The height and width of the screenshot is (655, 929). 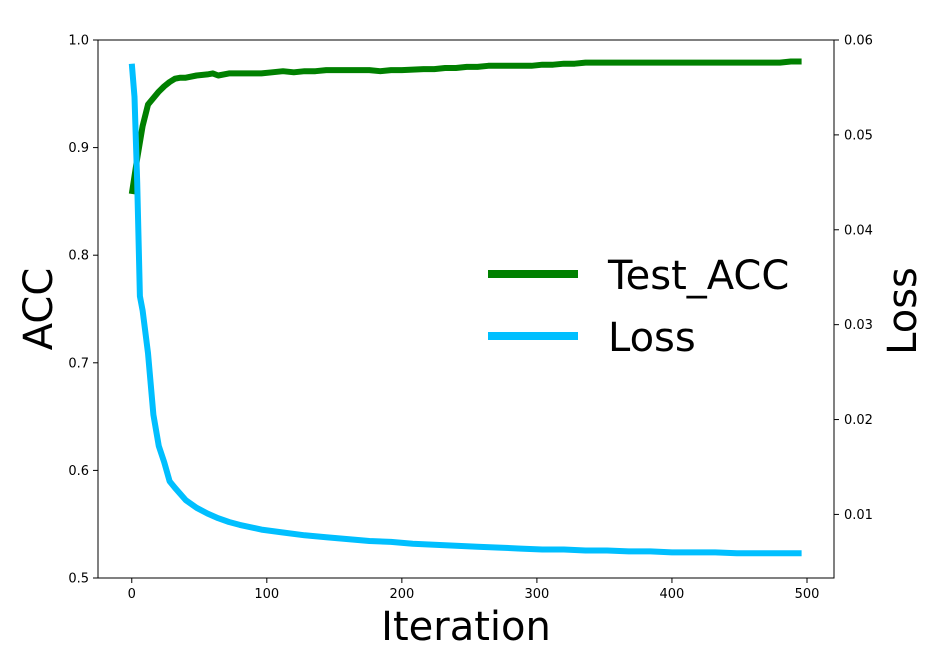 What do you see at coordinates (132, 594) in the screenshot?
I see `x-tick-label: 0` at bounding box center [132, 594].